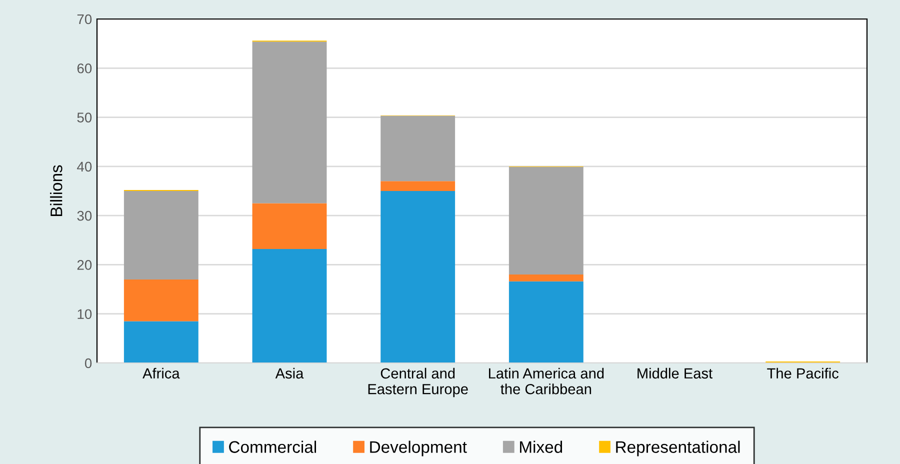 The height and width of the screenshot is (464, 900). Describe the element at coordinates (678, 448) in the screenshot. I see `legend-label: Representational` at that location.